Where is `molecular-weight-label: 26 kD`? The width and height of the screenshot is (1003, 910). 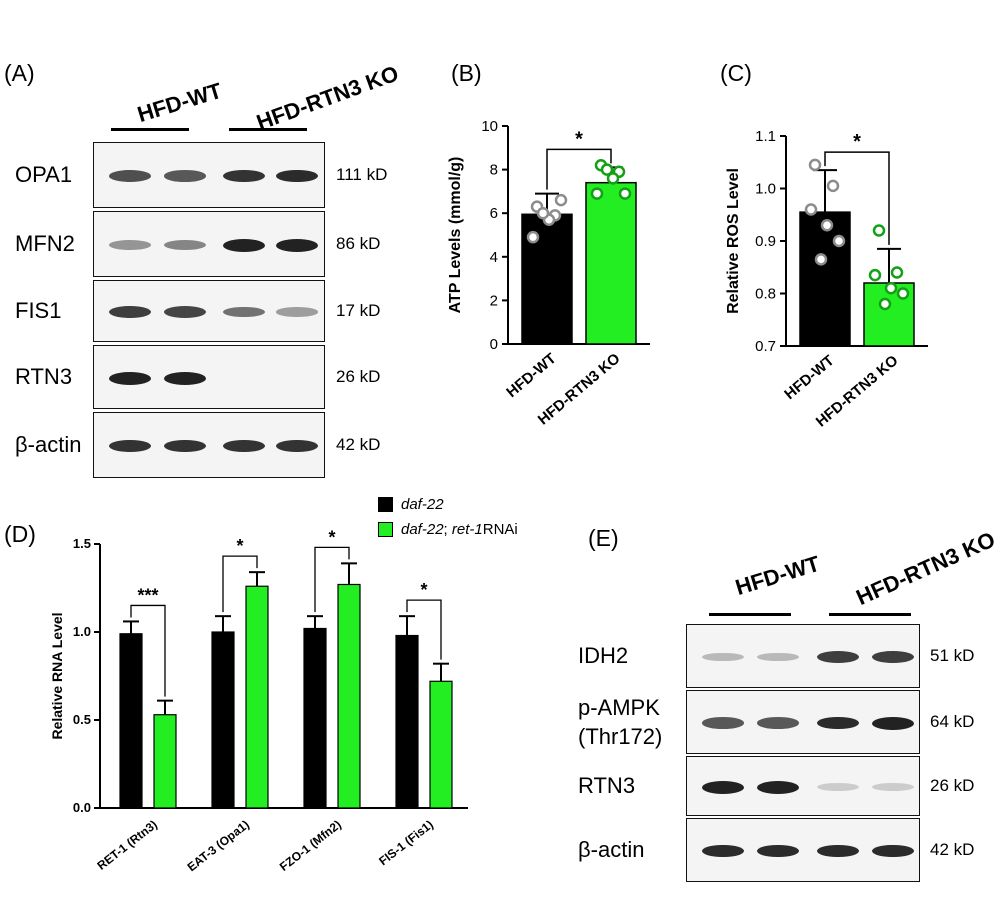
molecular-weight-label: 26 kD is located at coordinates (952, 785).